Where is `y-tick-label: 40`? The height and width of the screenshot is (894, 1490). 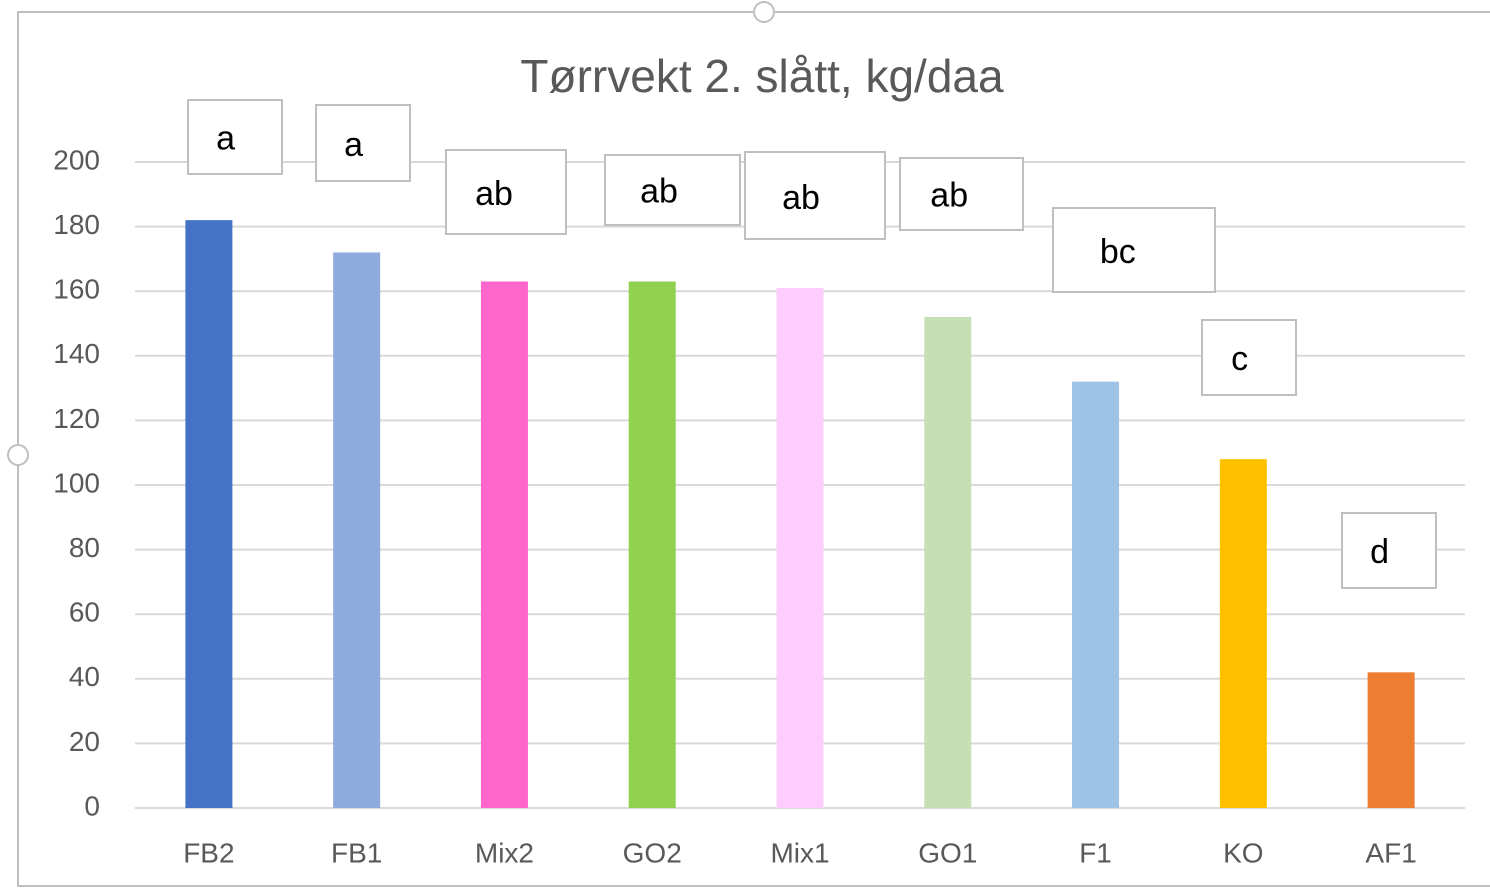
y-tick-label: 40 is located at coordinates (84, 676).